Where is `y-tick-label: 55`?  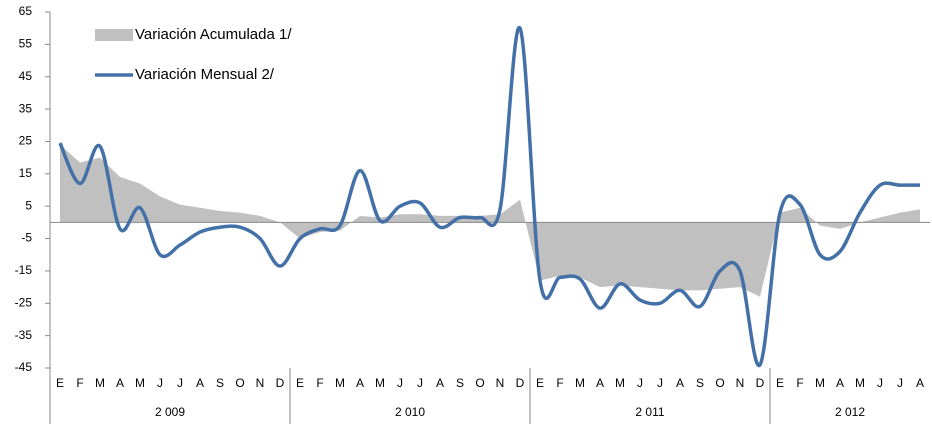
y-tick-label: 55 is located at coordinates (26, 44).